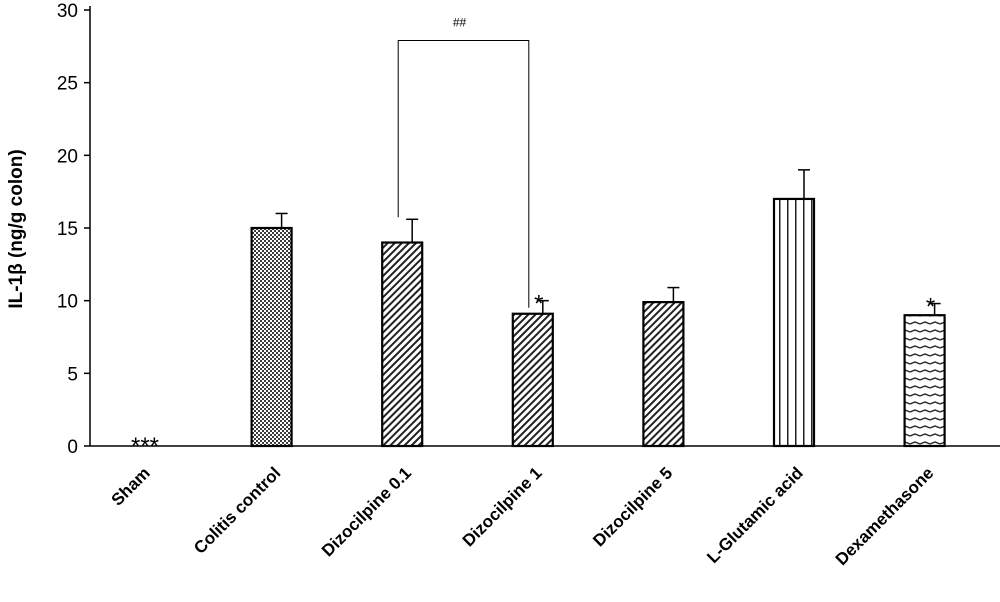 The width and height of the screenshot is (1000, 602). Describe the element at coordinates (16, 228) in the screenshot. I see `y-axis-label: IL-1β (ng/g colon)` at that location.